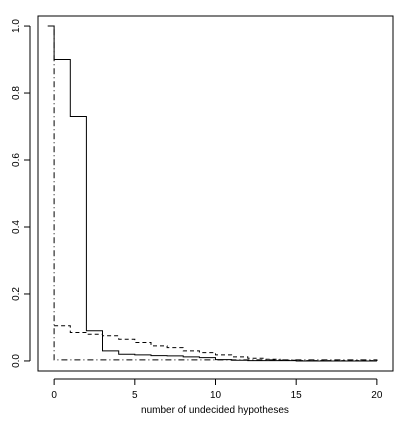 The width and height of the screenshot is (415, 423). What do you see at coordinates (16, 227) in the screenshot?
I see `y-tick-label: 0.4` at bounding box center [16, 227].